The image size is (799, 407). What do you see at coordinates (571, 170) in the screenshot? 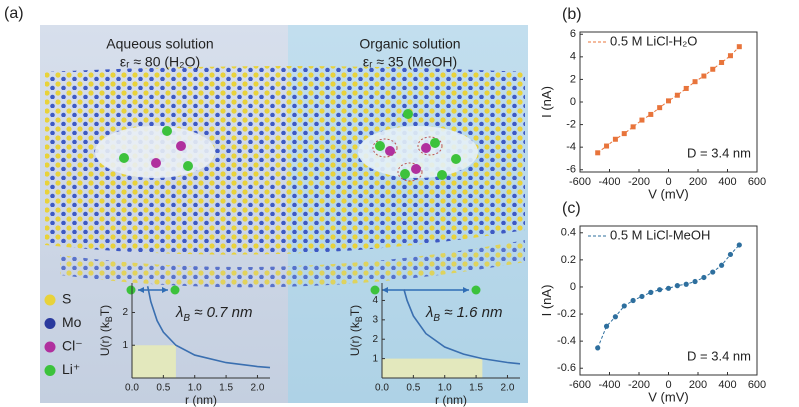
I see `y-tick-label: -6` at bounding box center [571, 170].